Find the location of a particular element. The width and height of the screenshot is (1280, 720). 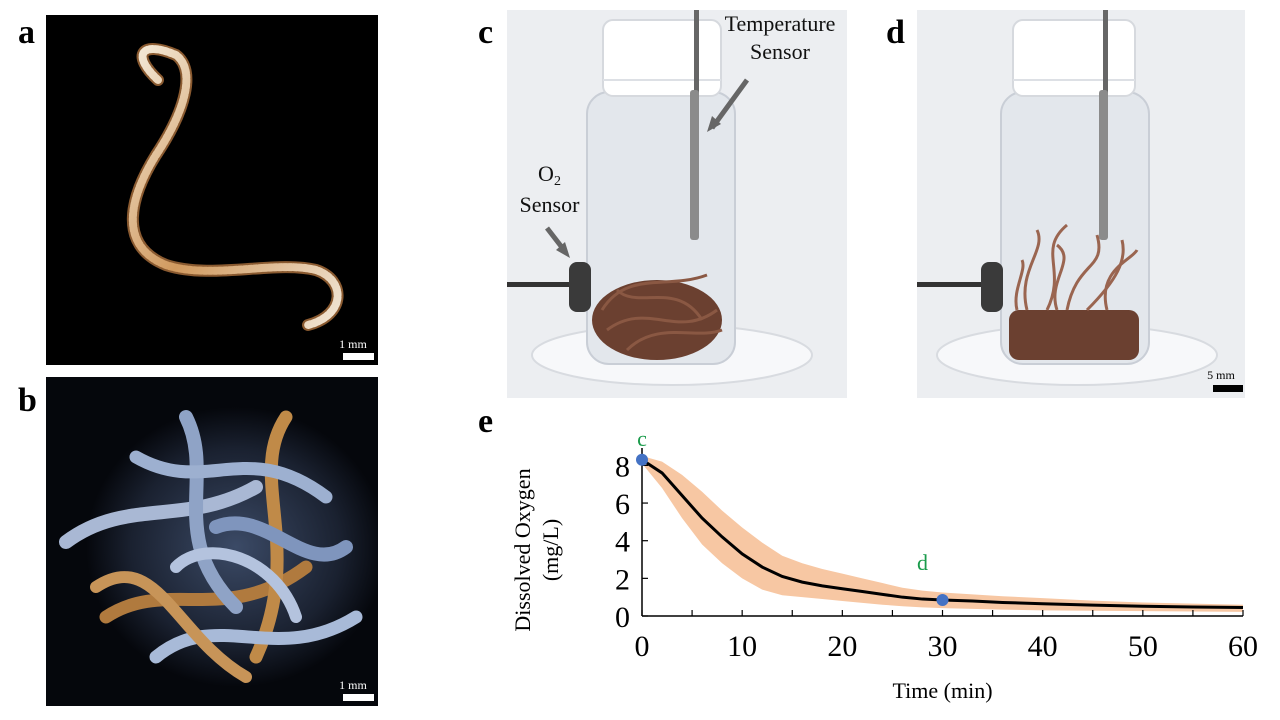

temperature-sensor-line2: Sensor is located at coordinates (780, 51).